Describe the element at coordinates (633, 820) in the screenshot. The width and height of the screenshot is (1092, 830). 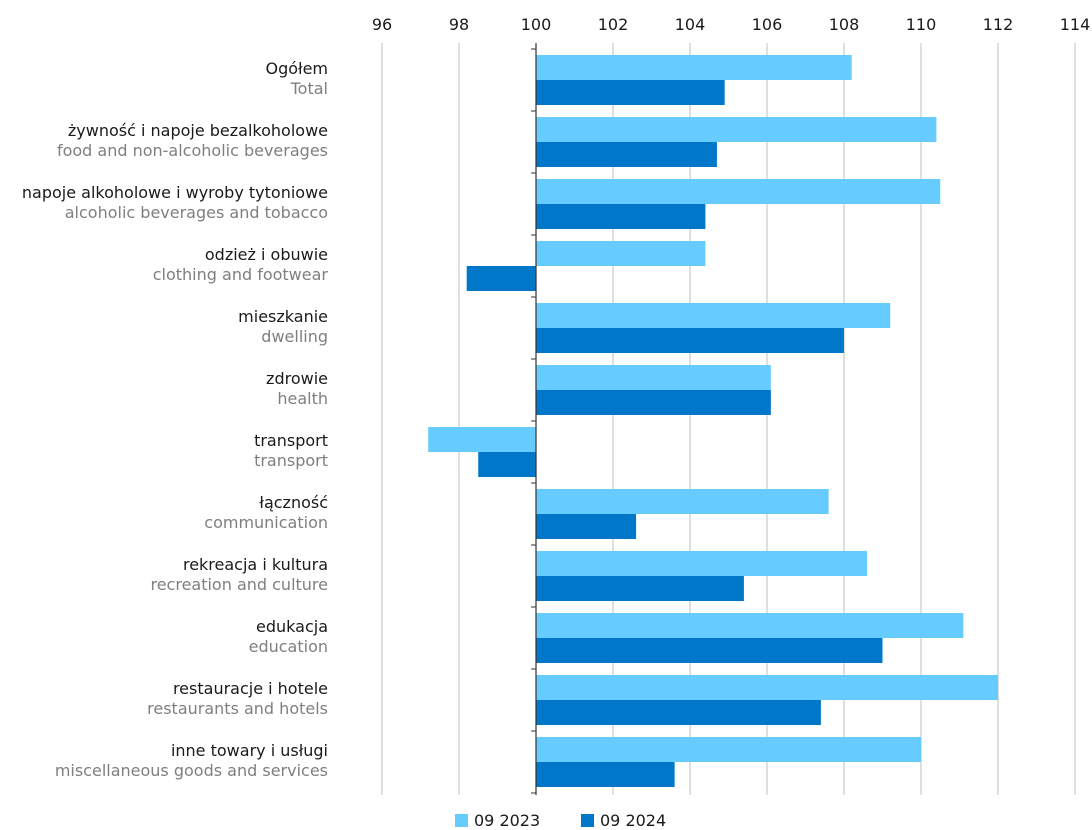
I see `legend-label: 09 2024` at that location.